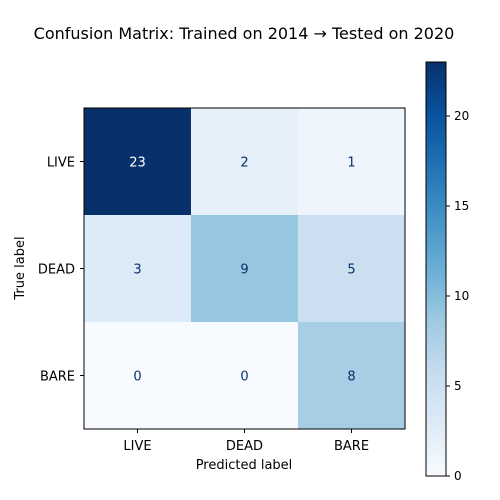  I want to click on cell-value-label: 23, so click(137, 163).